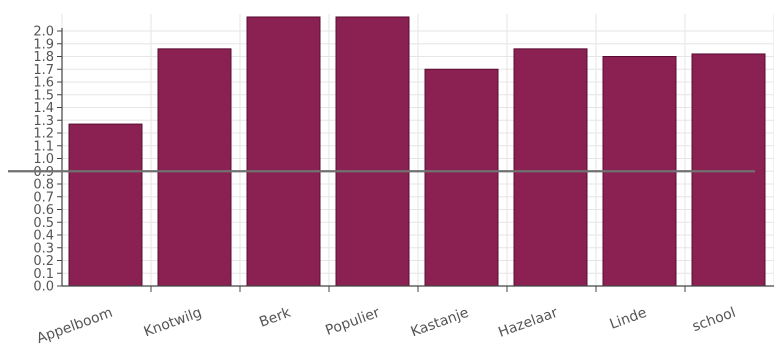  I want to click on bar-populier, so click(372, 151).